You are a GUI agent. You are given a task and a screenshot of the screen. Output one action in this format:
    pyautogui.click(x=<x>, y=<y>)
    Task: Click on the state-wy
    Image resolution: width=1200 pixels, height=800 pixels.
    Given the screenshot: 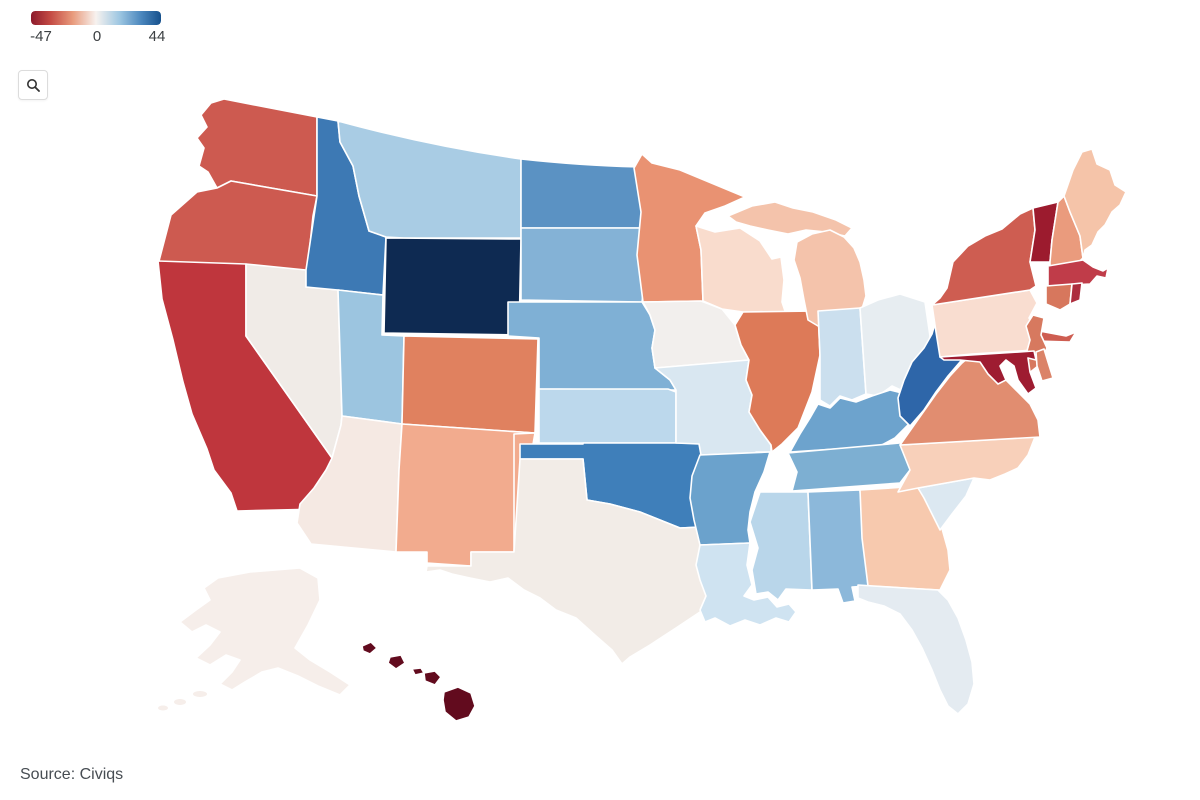 What is the action you would take?
    pyautogui.click(x=452, y=286)
    